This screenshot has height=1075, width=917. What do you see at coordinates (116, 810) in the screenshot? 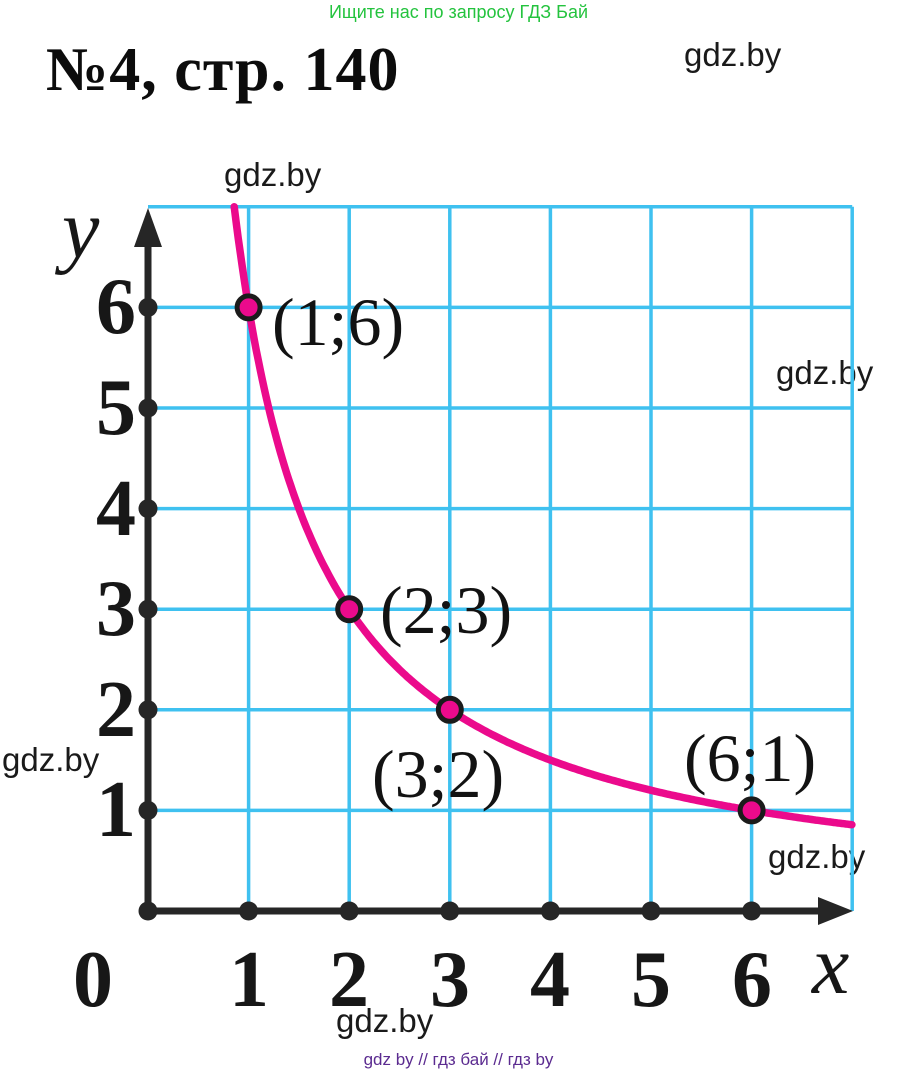
I see `y-tick-label-1: 1` at bounding box center [116, 810].